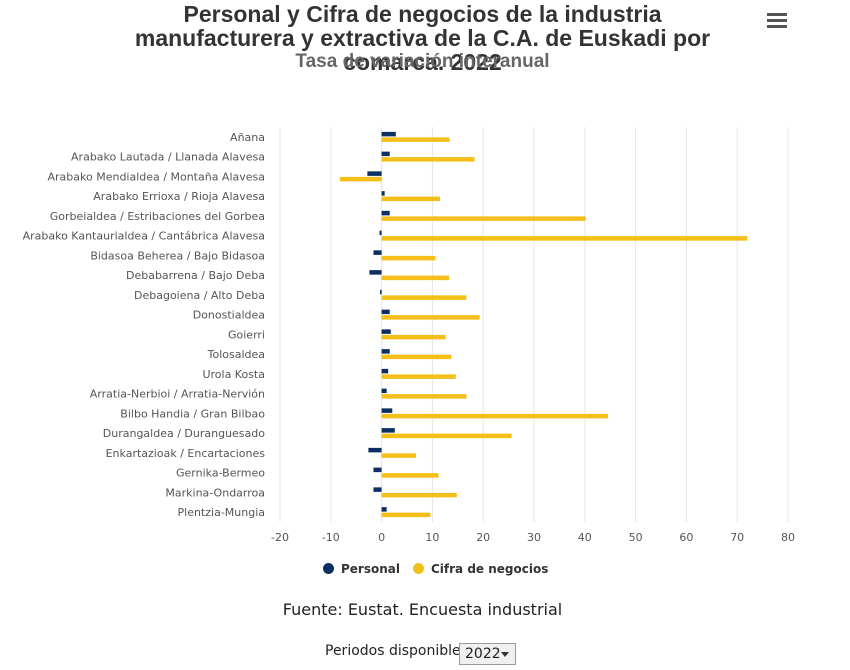  Describe the element at coordinates (737, 537) in the screenshot. I see `x-tick-label: 70` at that location.